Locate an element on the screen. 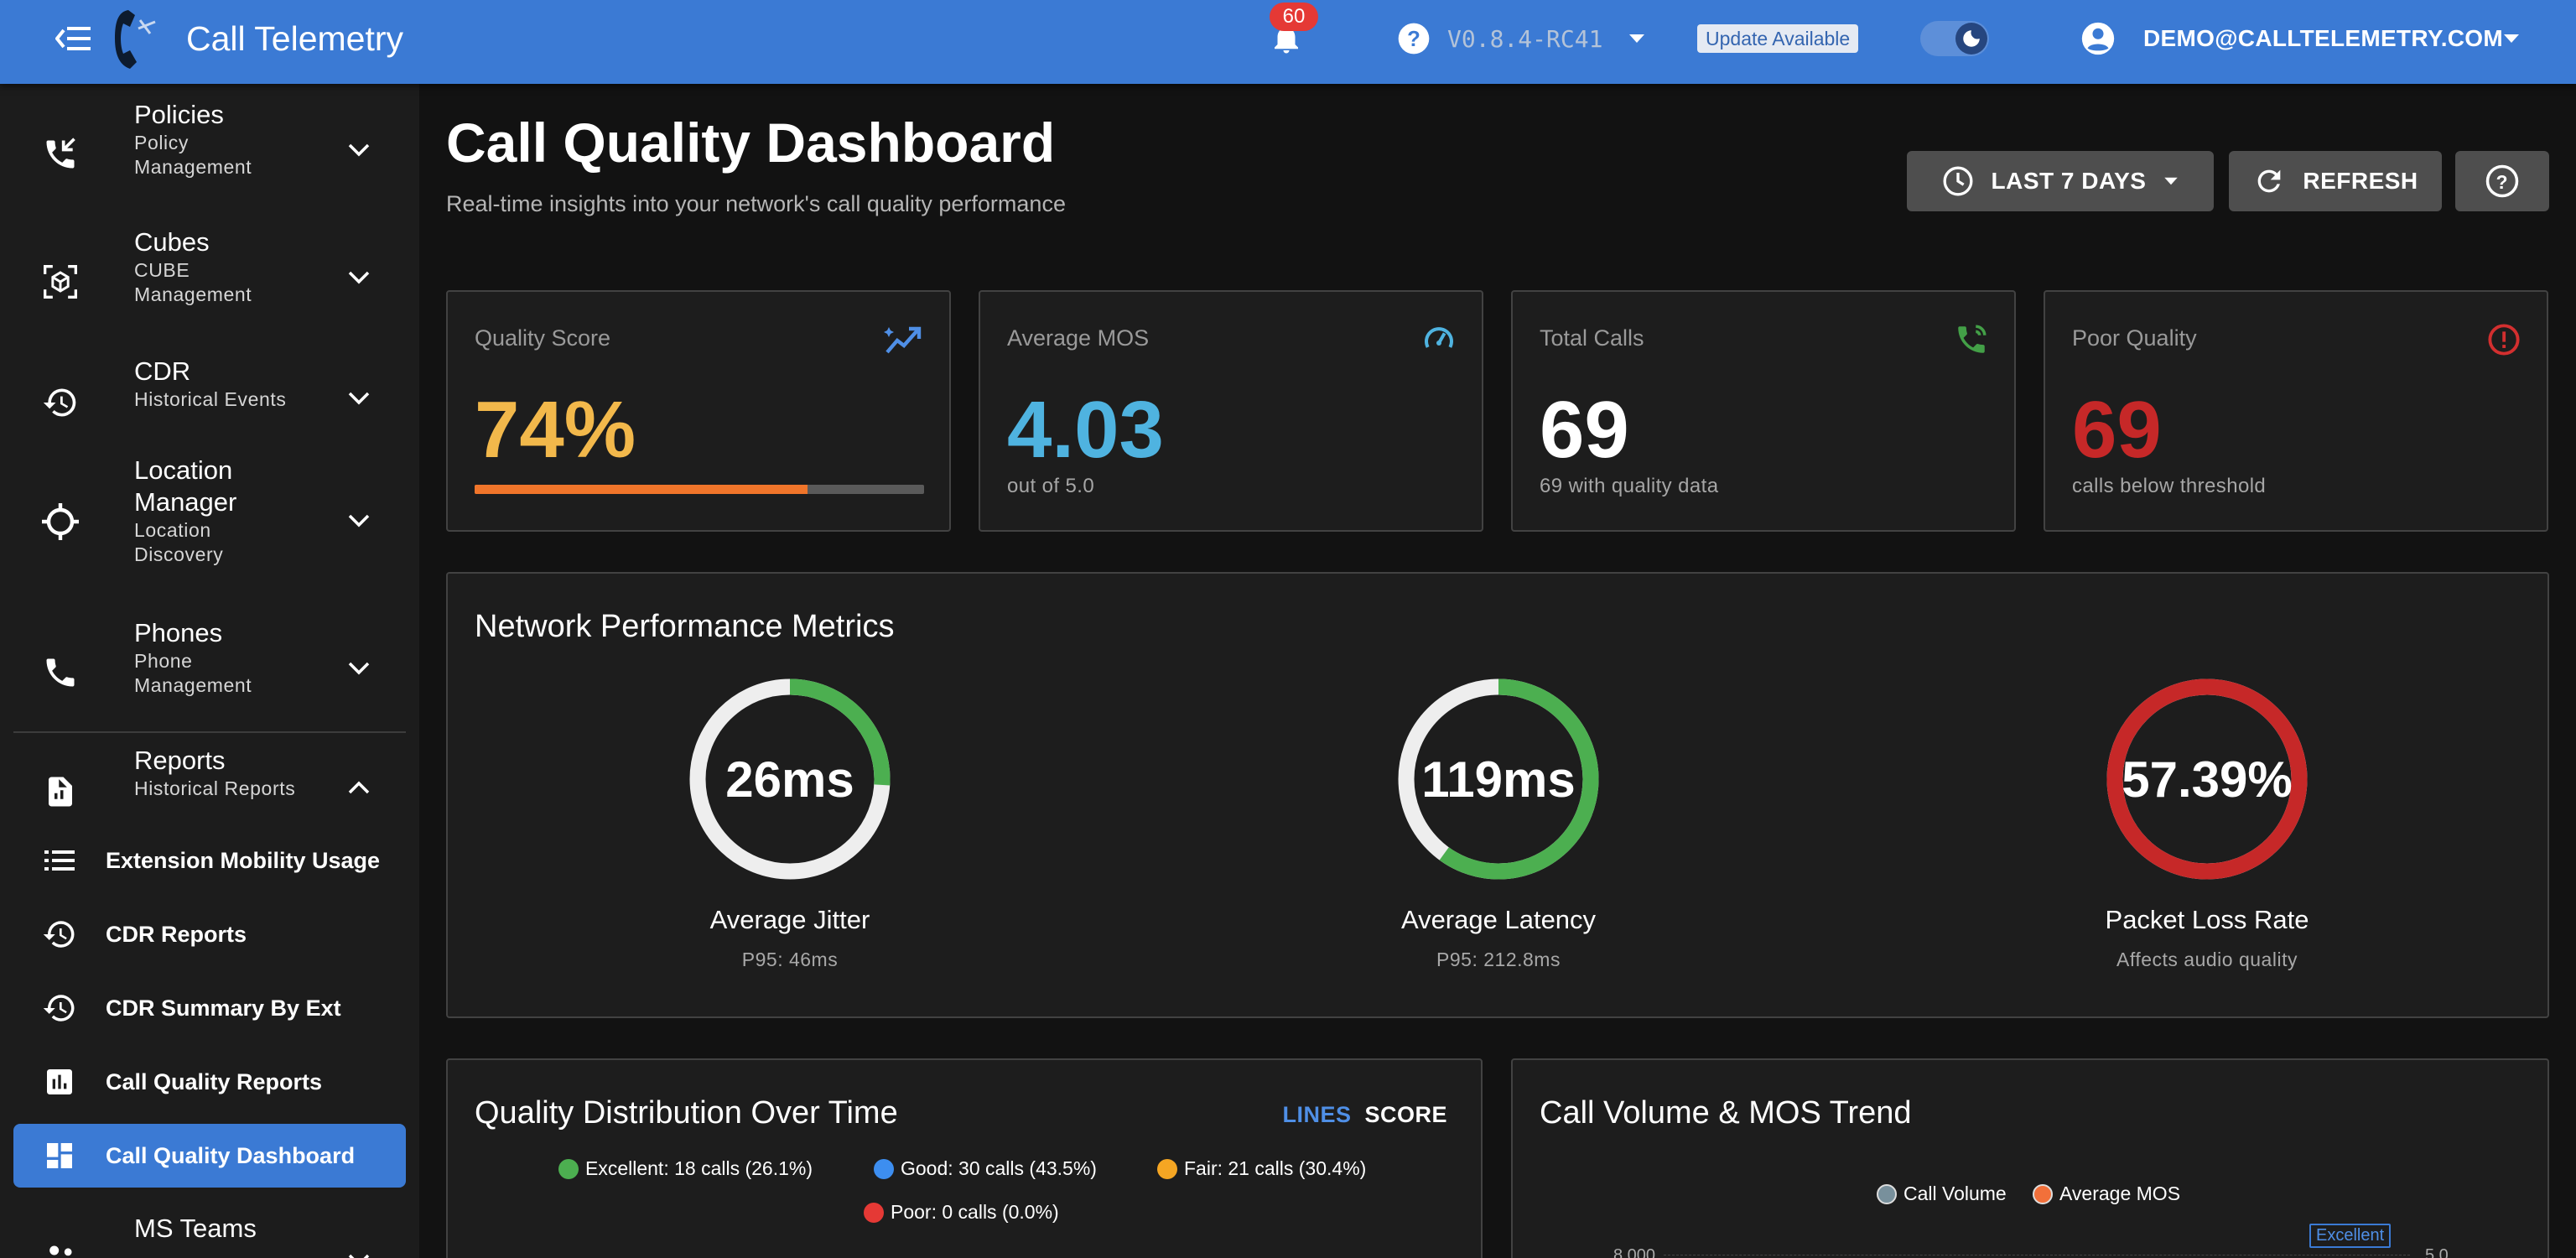 Image resolution: width=2576 pixels, height=1258 pixels. clock-icon is located at coordinates (1958, 181).